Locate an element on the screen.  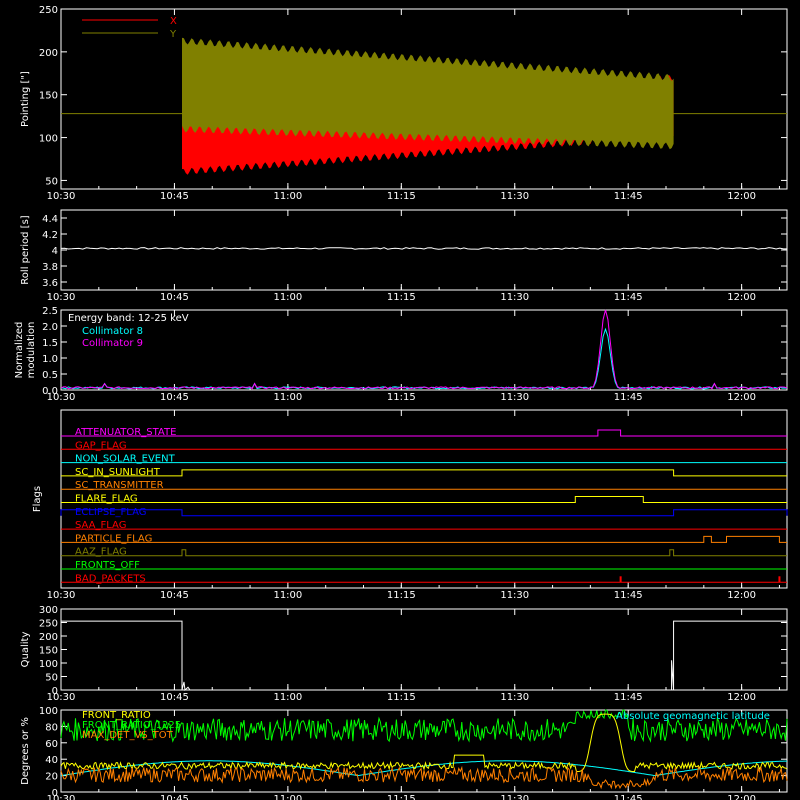
y-axis-label: Degrees or % is located at coordinates (25, 751).